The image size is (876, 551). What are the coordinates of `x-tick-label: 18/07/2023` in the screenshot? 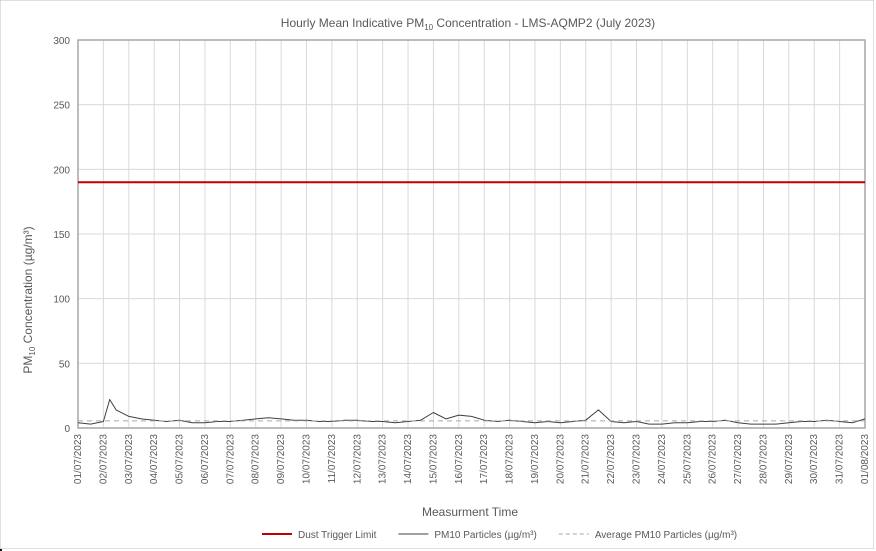 It's located at (510, 459).